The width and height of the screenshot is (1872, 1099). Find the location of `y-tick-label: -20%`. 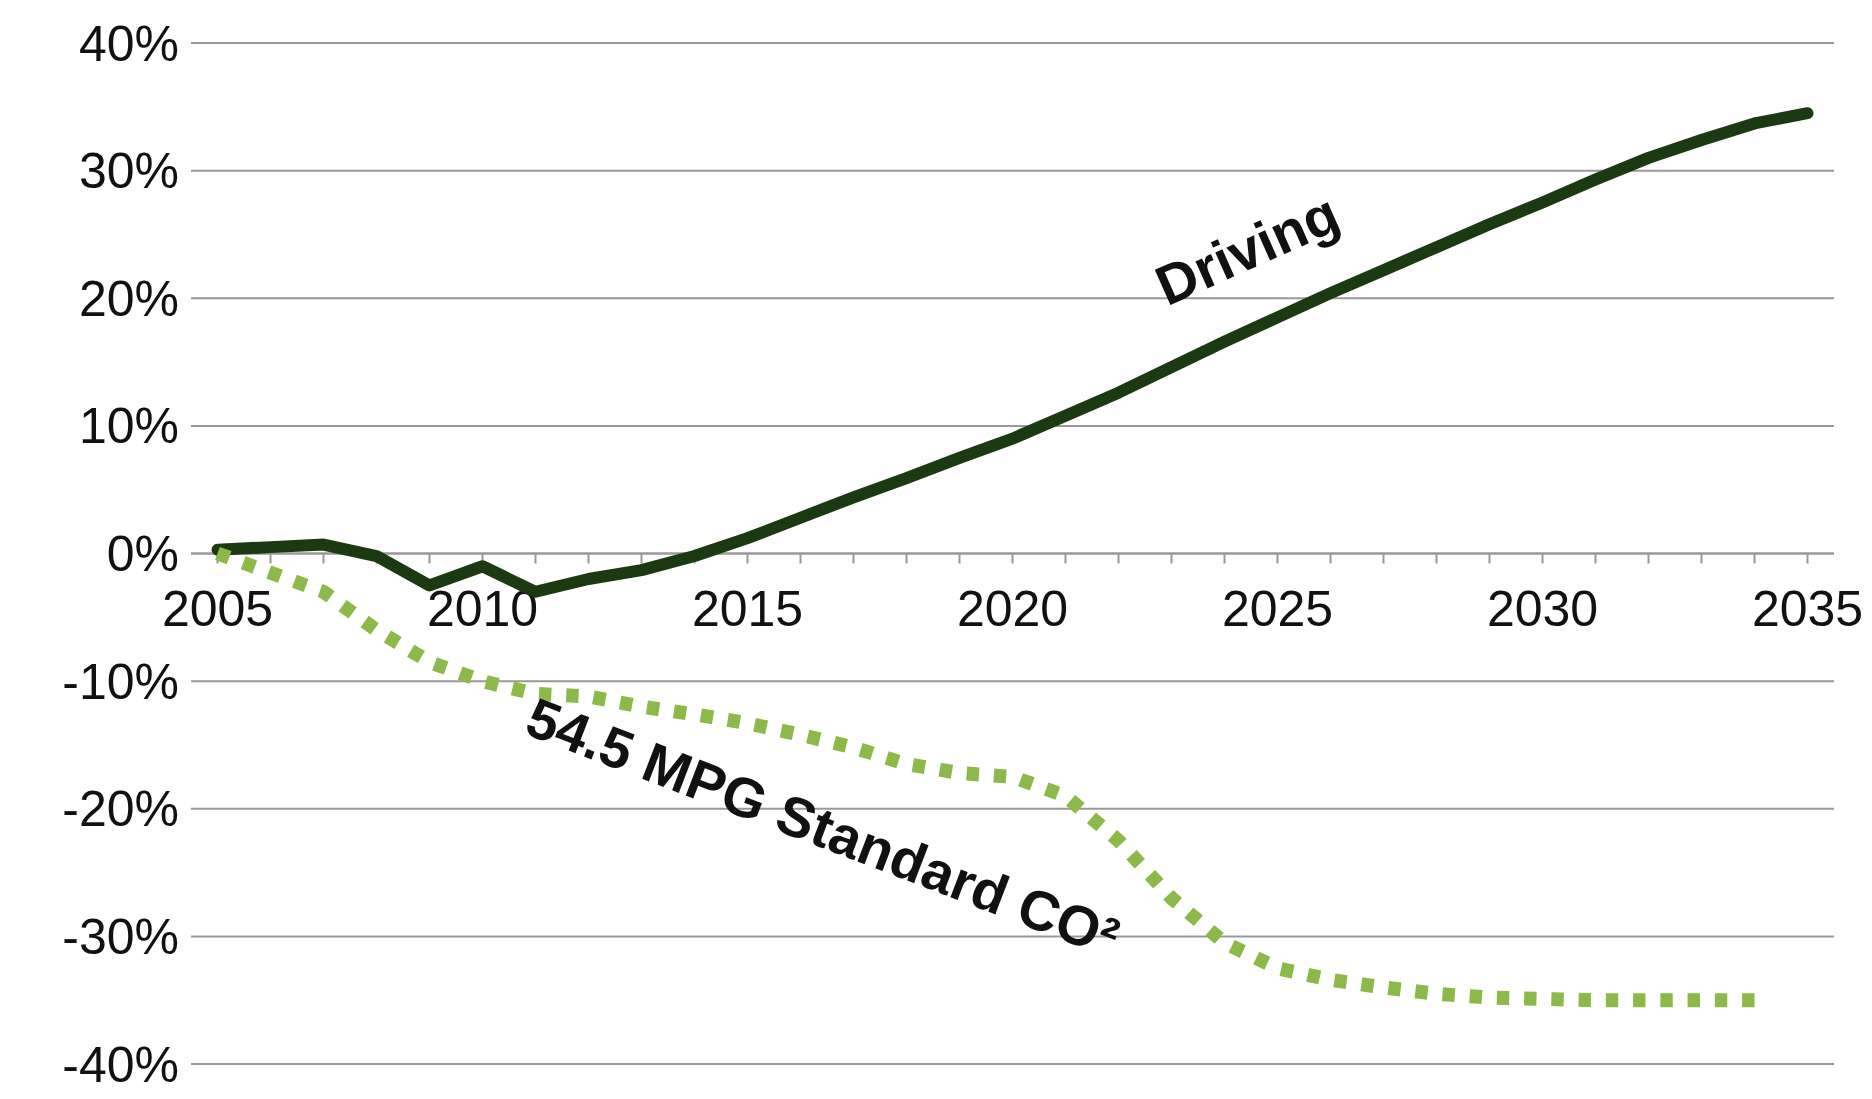

y-tick-label: -20% is located at coordinates (120, 809).